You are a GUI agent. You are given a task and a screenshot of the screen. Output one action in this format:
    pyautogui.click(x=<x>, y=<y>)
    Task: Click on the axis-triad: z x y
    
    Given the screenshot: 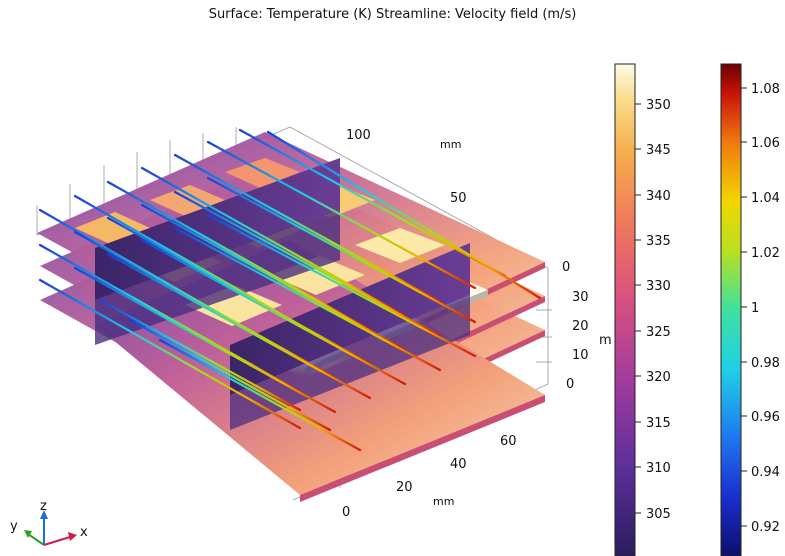 What is the action you would take?
    pyautogui.click(x=49, y=522)
    